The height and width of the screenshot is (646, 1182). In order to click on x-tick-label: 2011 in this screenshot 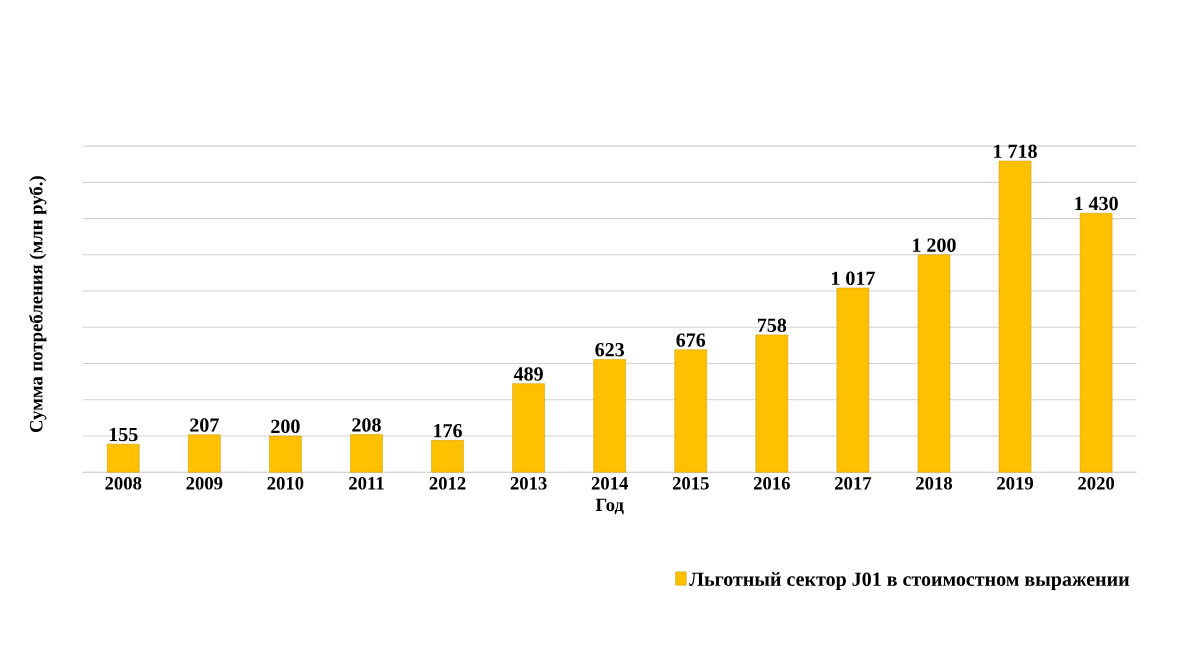, I will do `click(366, 483)`.